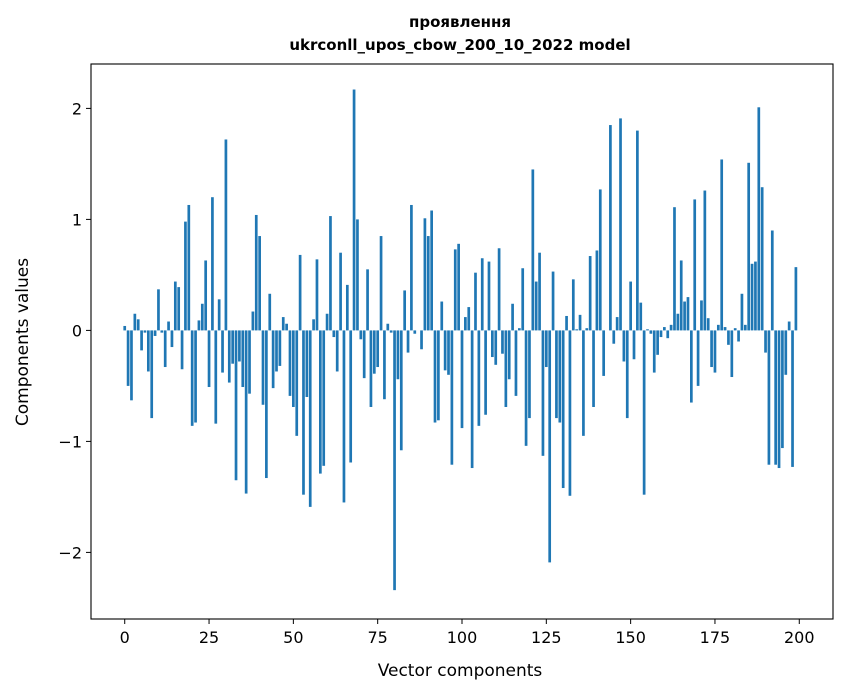 Image resolution: width=847 pixels, height=696 pixels. I want to click on y-tick-label: 2, so click(77, 108).